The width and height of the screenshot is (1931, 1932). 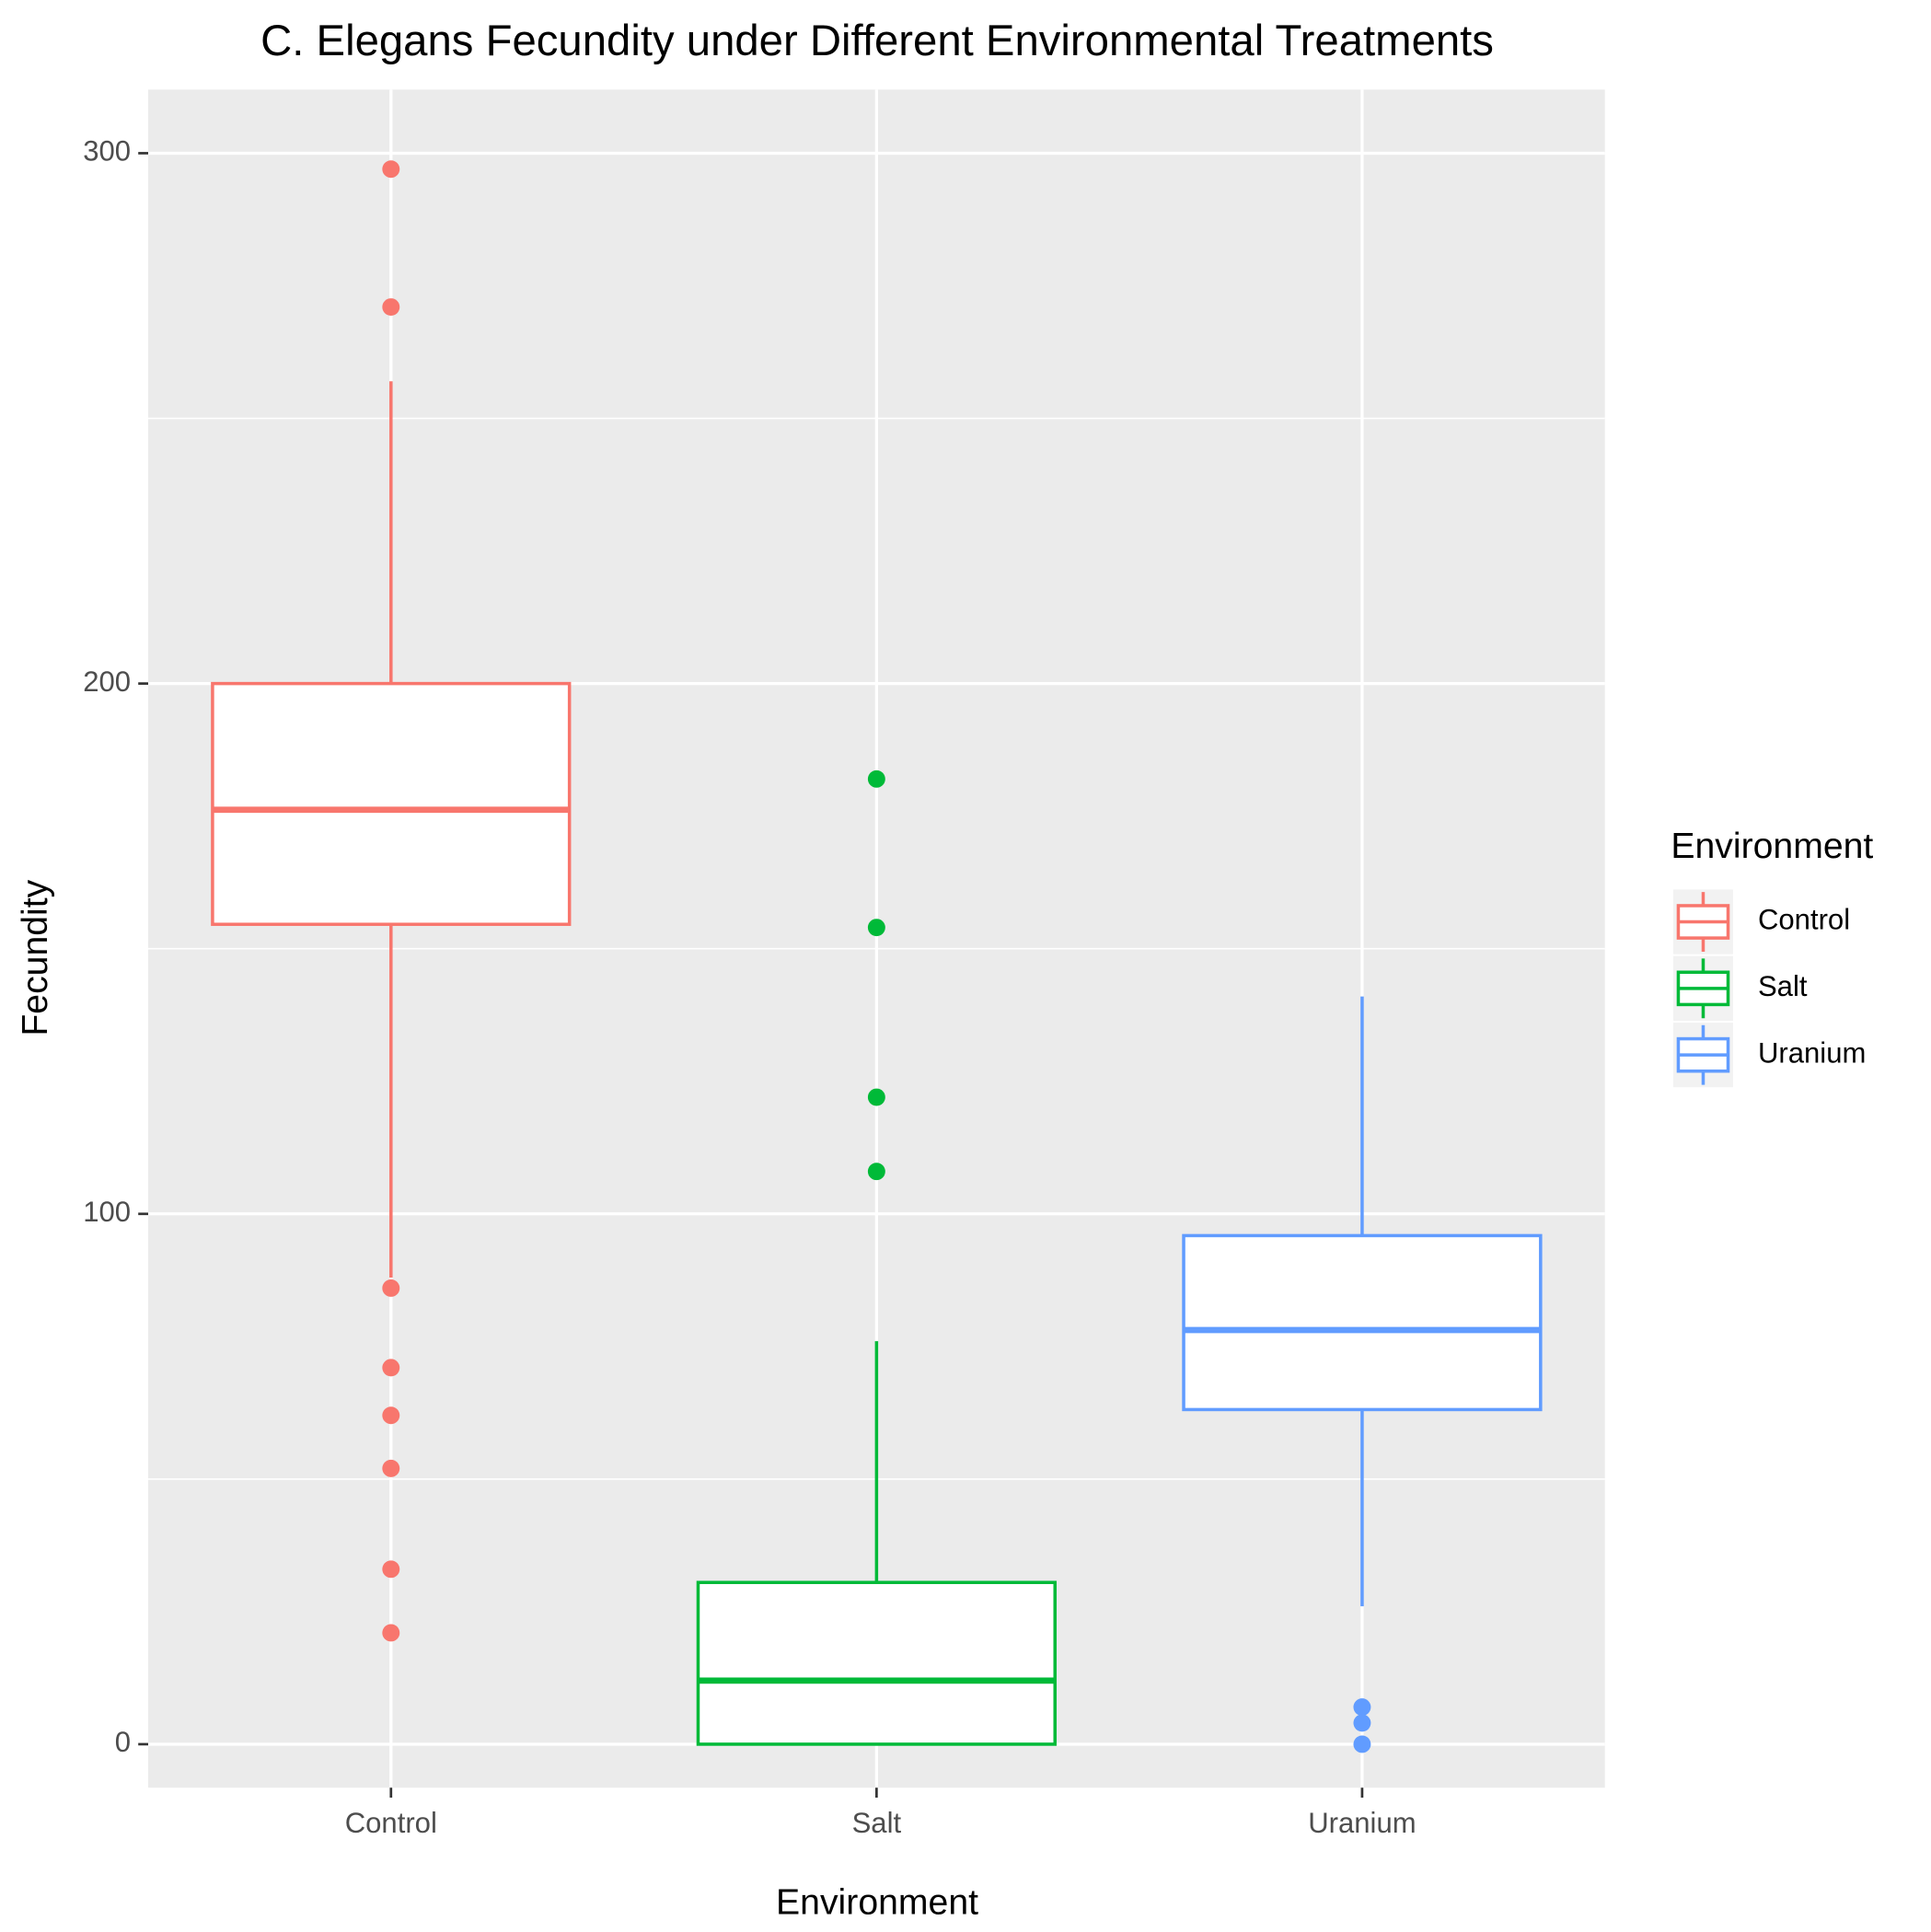 I want to click on y-tick-label: 0, so click(x=123, y=1742).